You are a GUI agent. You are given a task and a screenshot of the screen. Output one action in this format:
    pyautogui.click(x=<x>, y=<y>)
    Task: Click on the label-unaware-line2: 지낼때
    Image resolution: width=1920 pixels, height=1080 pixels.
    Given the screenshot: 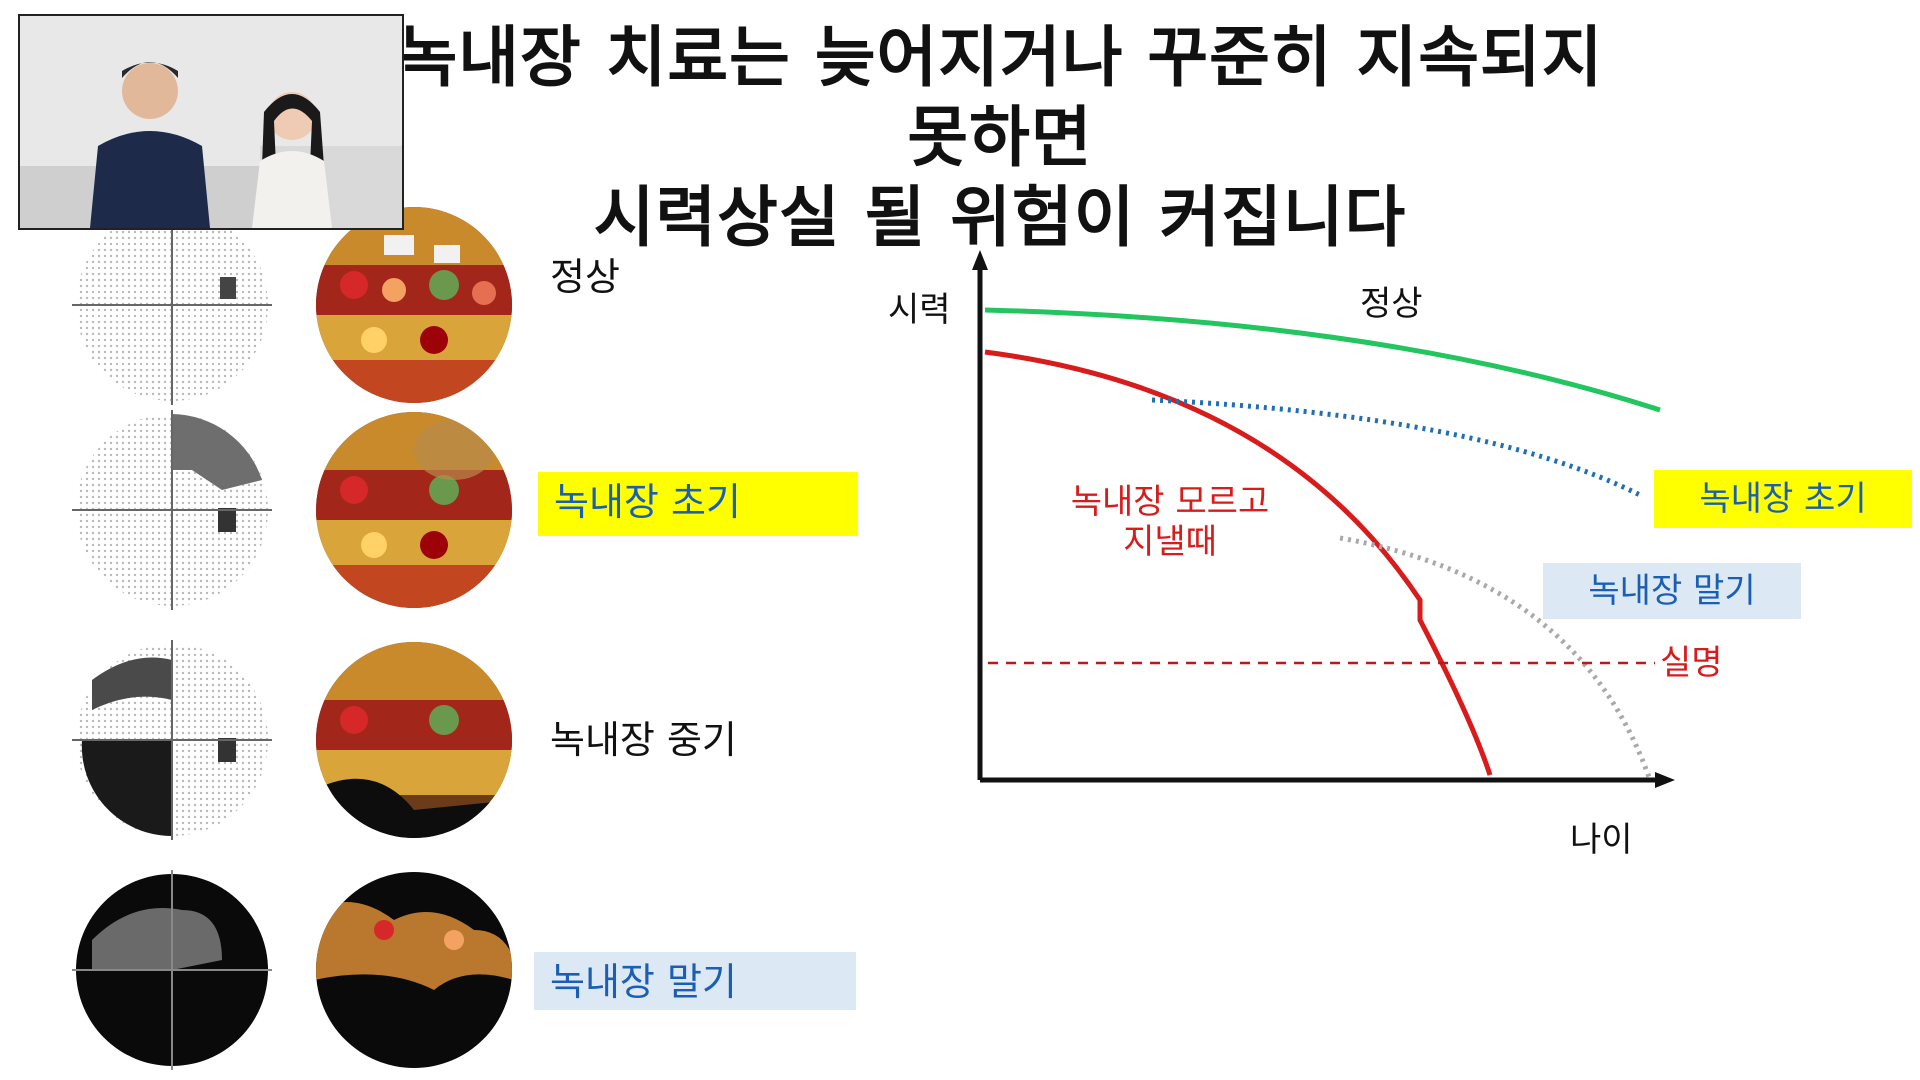 What is the action you would take?
    pyautogui.click(x=1170, y=542)
    